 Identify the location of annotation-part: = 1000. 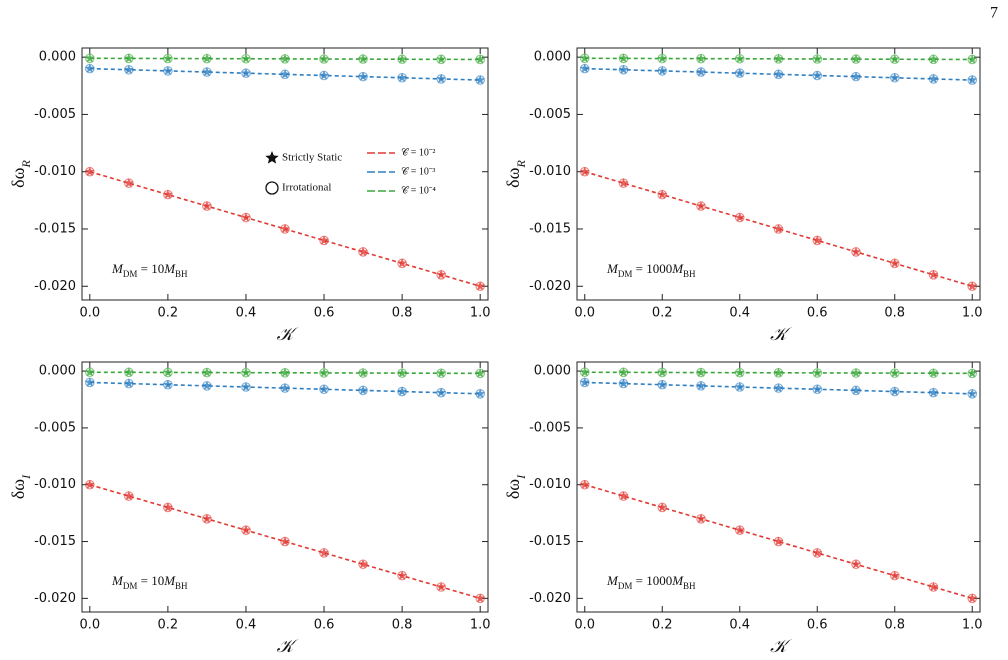
(652, 268).